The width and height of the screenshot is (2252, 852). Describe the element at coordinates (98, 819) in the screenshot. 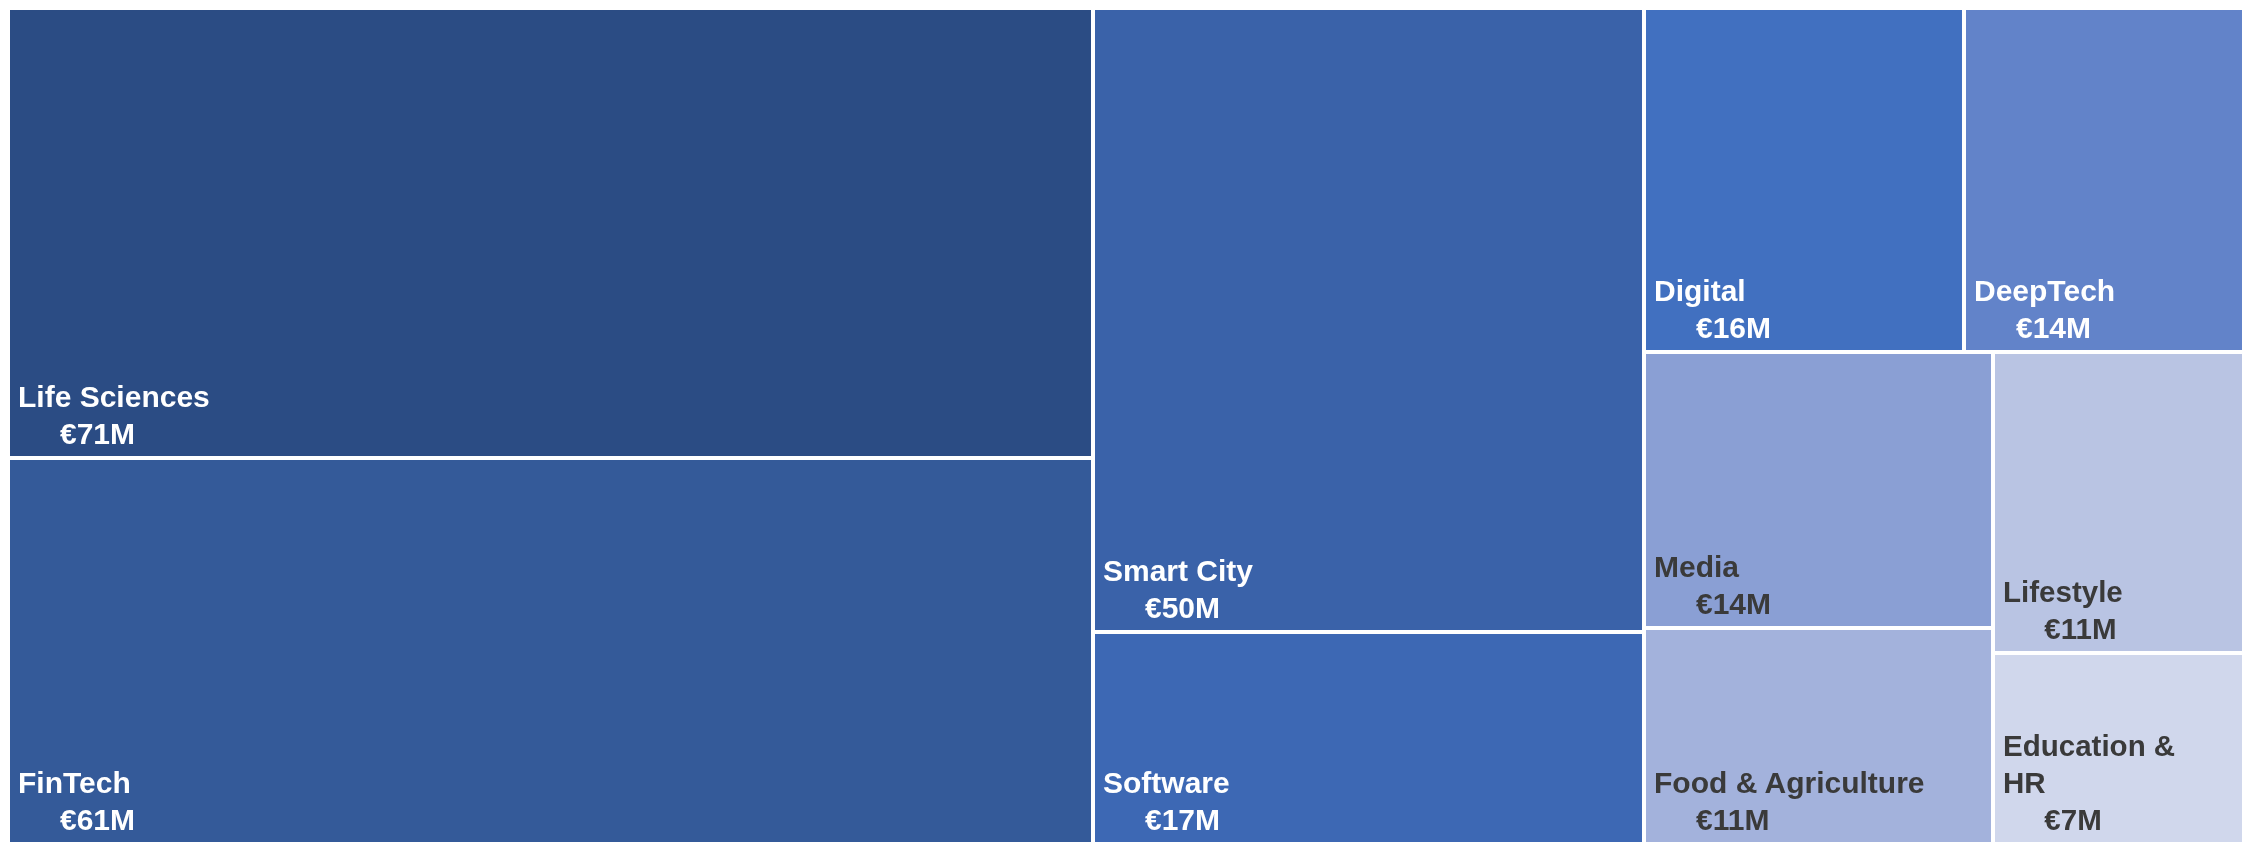

I see `data-label: €61M` at that location.